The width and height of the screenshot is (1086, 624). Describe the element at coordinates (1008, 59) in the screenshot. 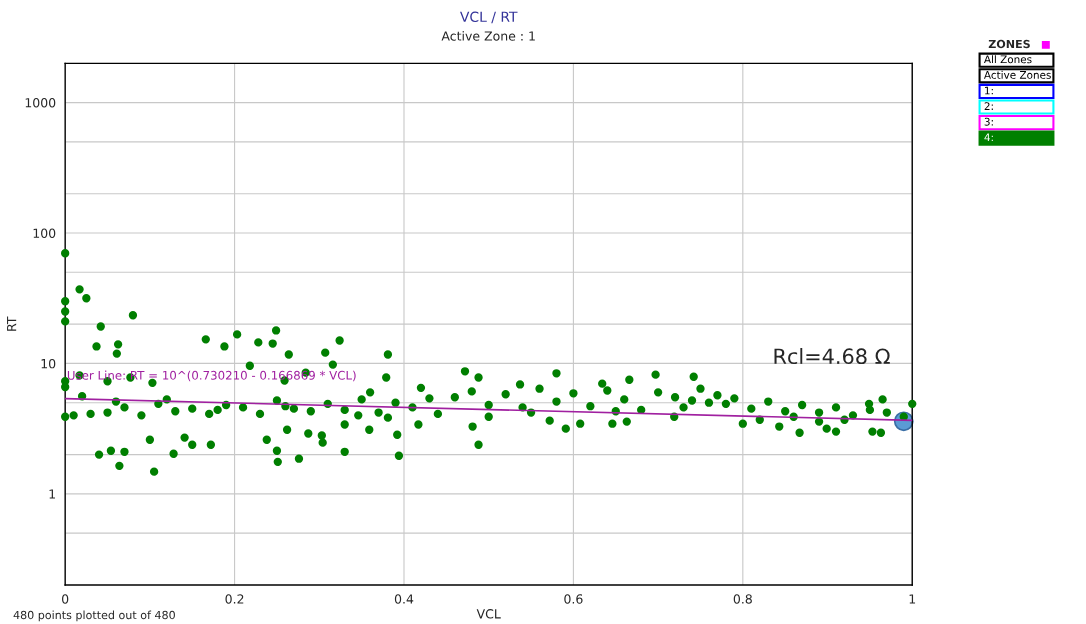

I see `text: All Zones` at that location.